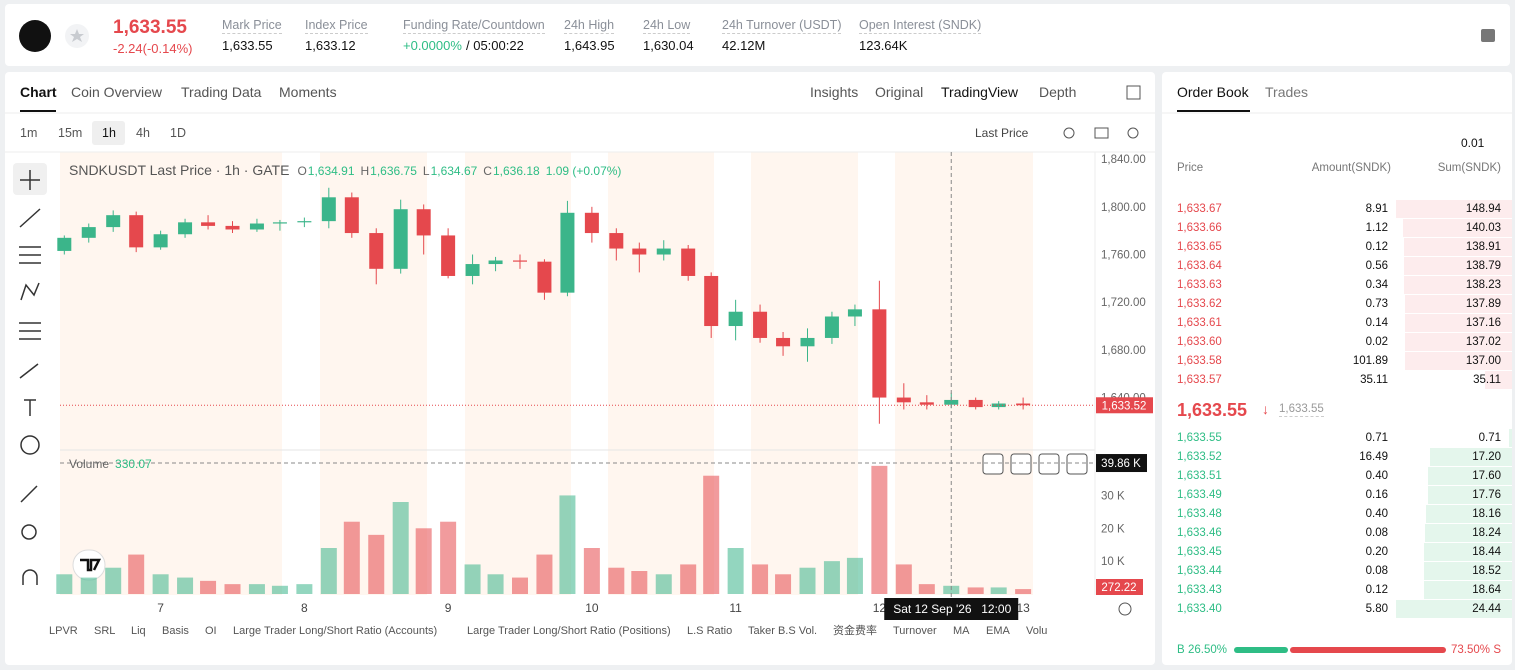  What do you see at coordinates (138, 631) in the screenshot?
I see `indicator: Liq` at bounding box center [138, 631].